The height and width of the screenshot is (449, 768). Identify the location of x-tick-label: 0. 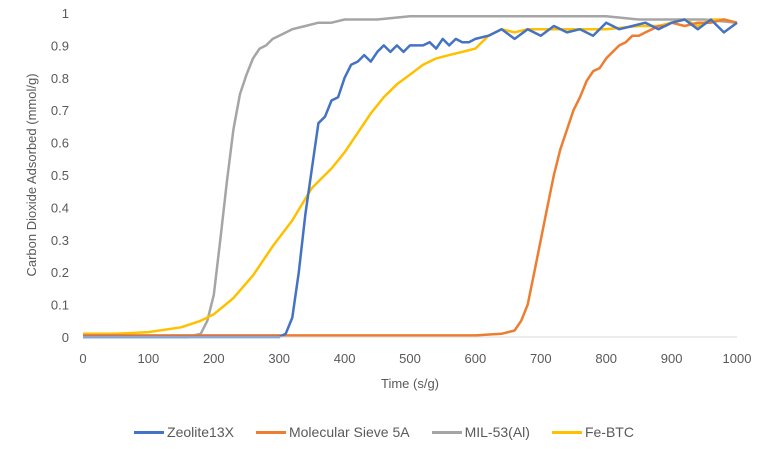
(82, 358).